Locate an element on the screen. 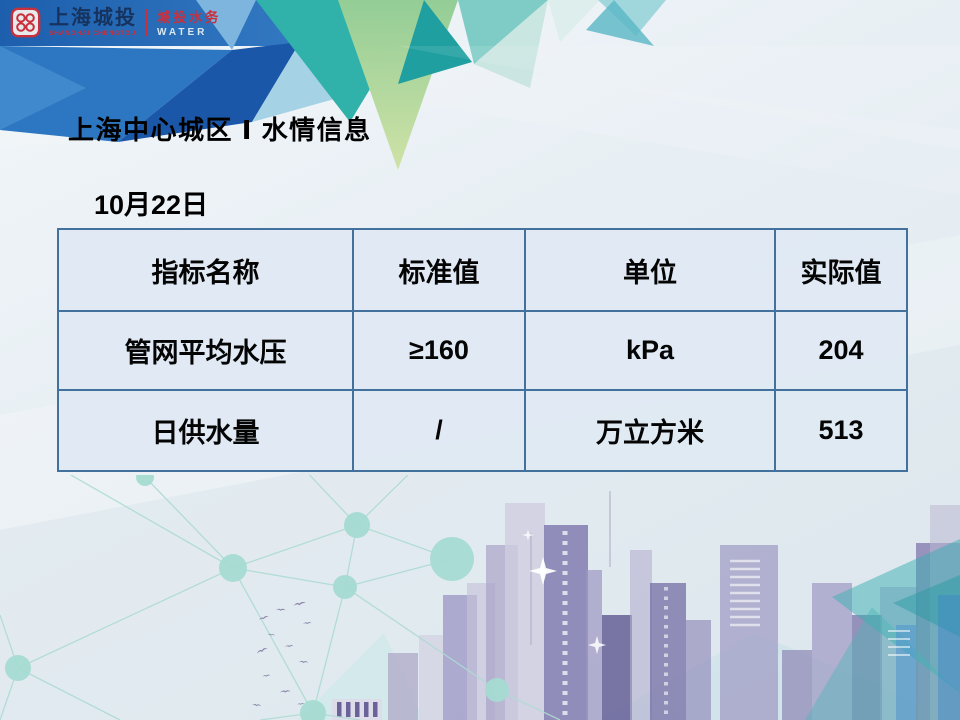 The height and width of the screenshot is (720, 960). header-unit: 单位 is located at coordinates (649, 270).